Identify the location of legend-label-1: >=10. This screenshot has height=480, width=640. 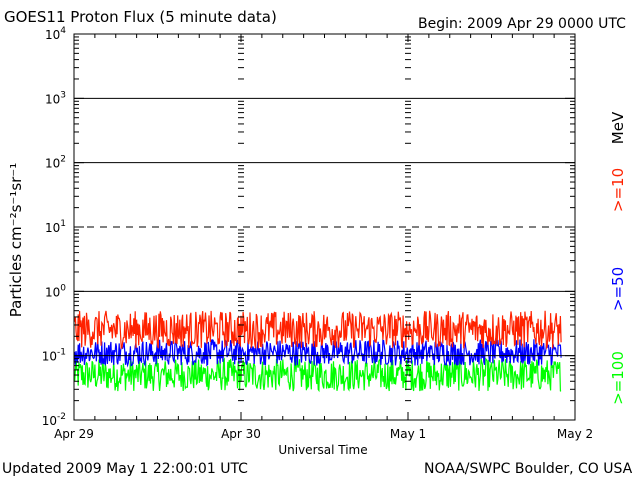
(618, 190).